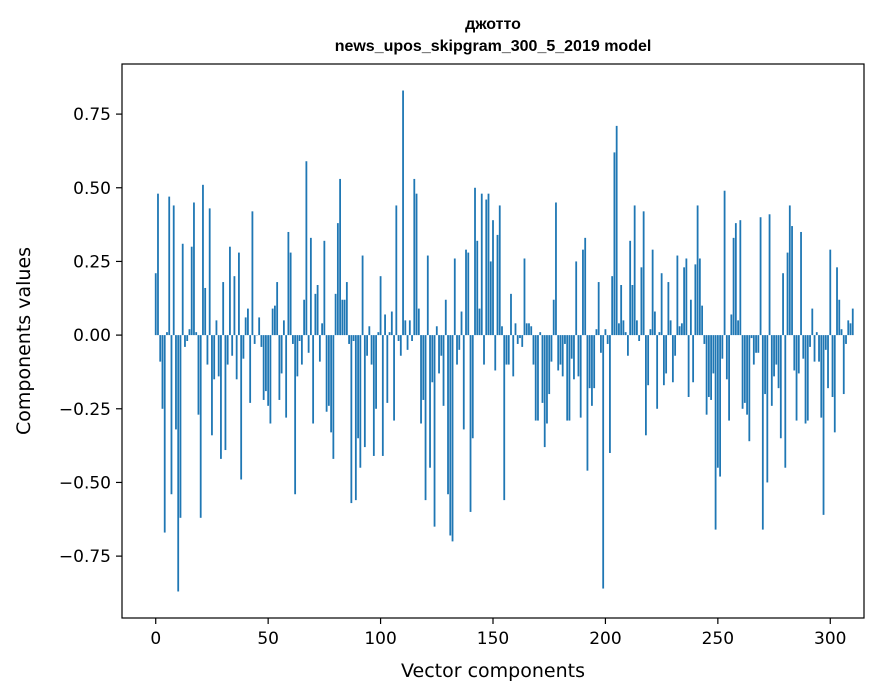 The width and height of the screenshot is (880, 696). Describe the element at coordinates (605, 639) in the screenshot. I see `x-tick-label: 200` at that location.